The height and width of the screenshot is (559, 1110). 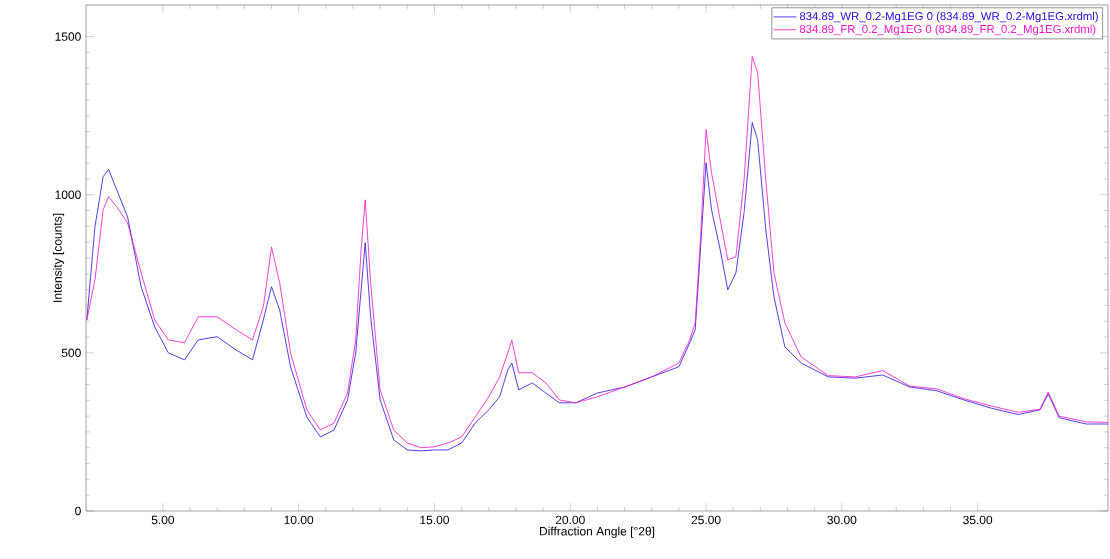 I want to click on x-tick-label: 10.00, so click(x=299, y=520).